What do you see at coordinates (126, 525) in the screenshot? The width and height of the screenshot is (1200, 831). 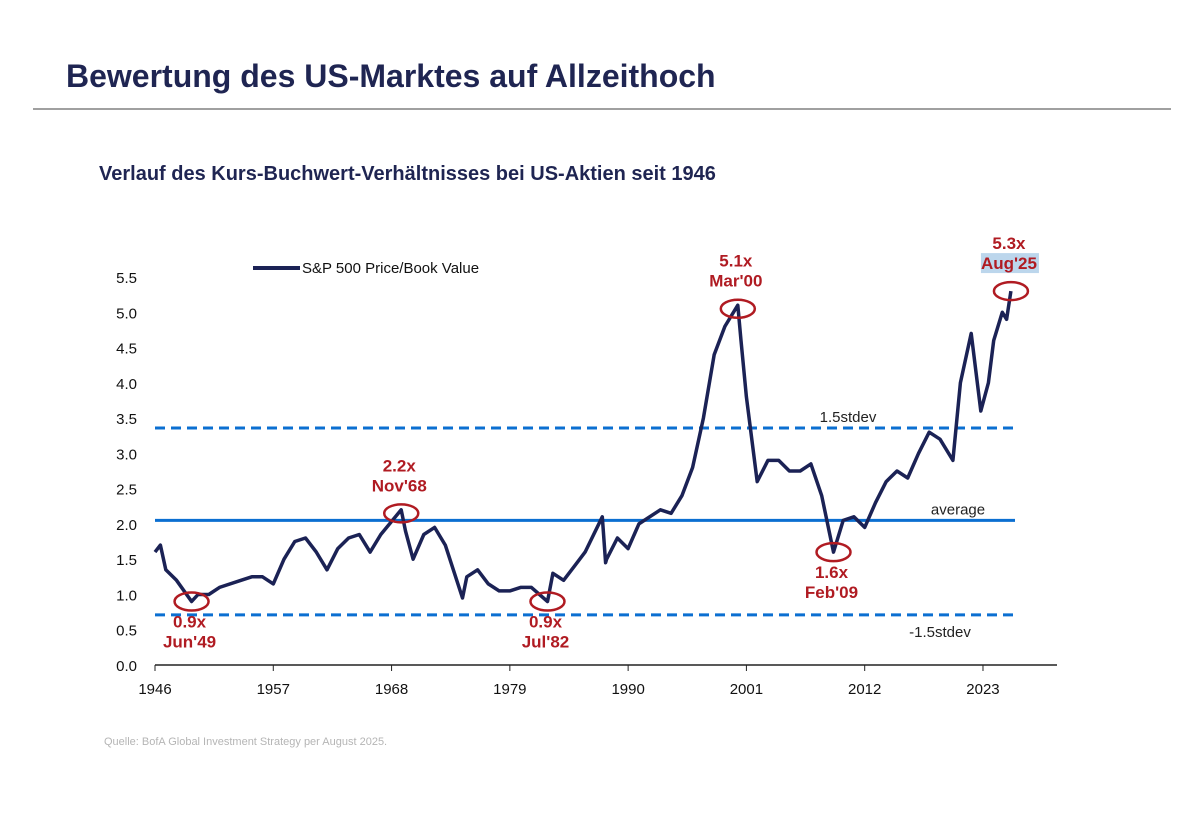 I see `y-tick-label: 2.0` at bounding box center [126, 525].